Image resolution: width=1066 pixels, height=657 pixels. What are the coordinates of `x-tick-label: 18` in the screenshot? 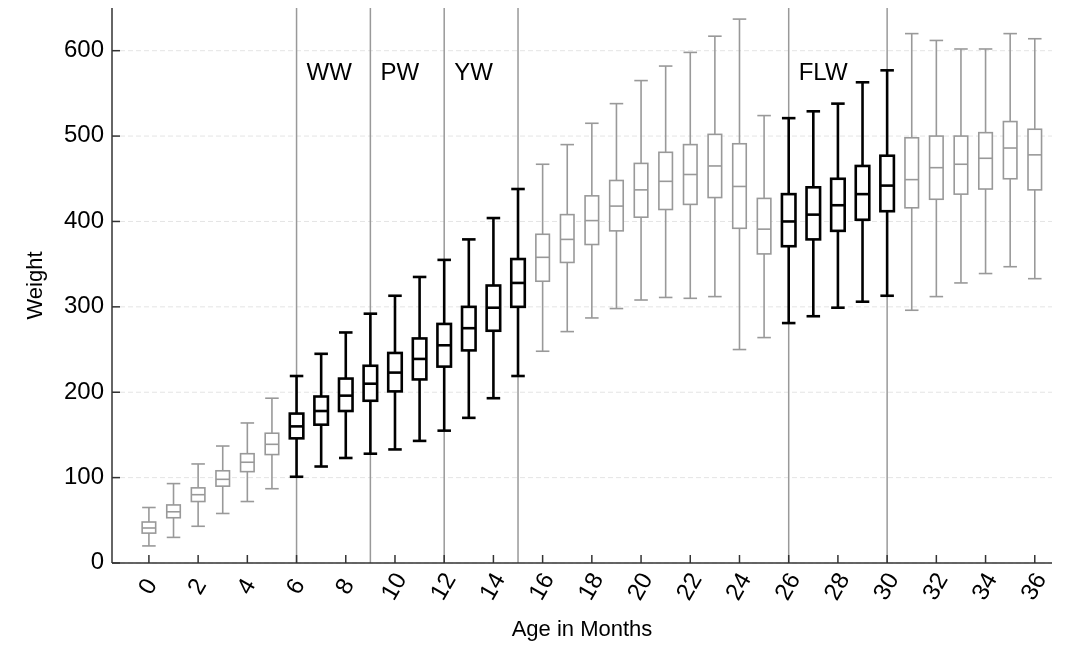 It's located at (590, 586).